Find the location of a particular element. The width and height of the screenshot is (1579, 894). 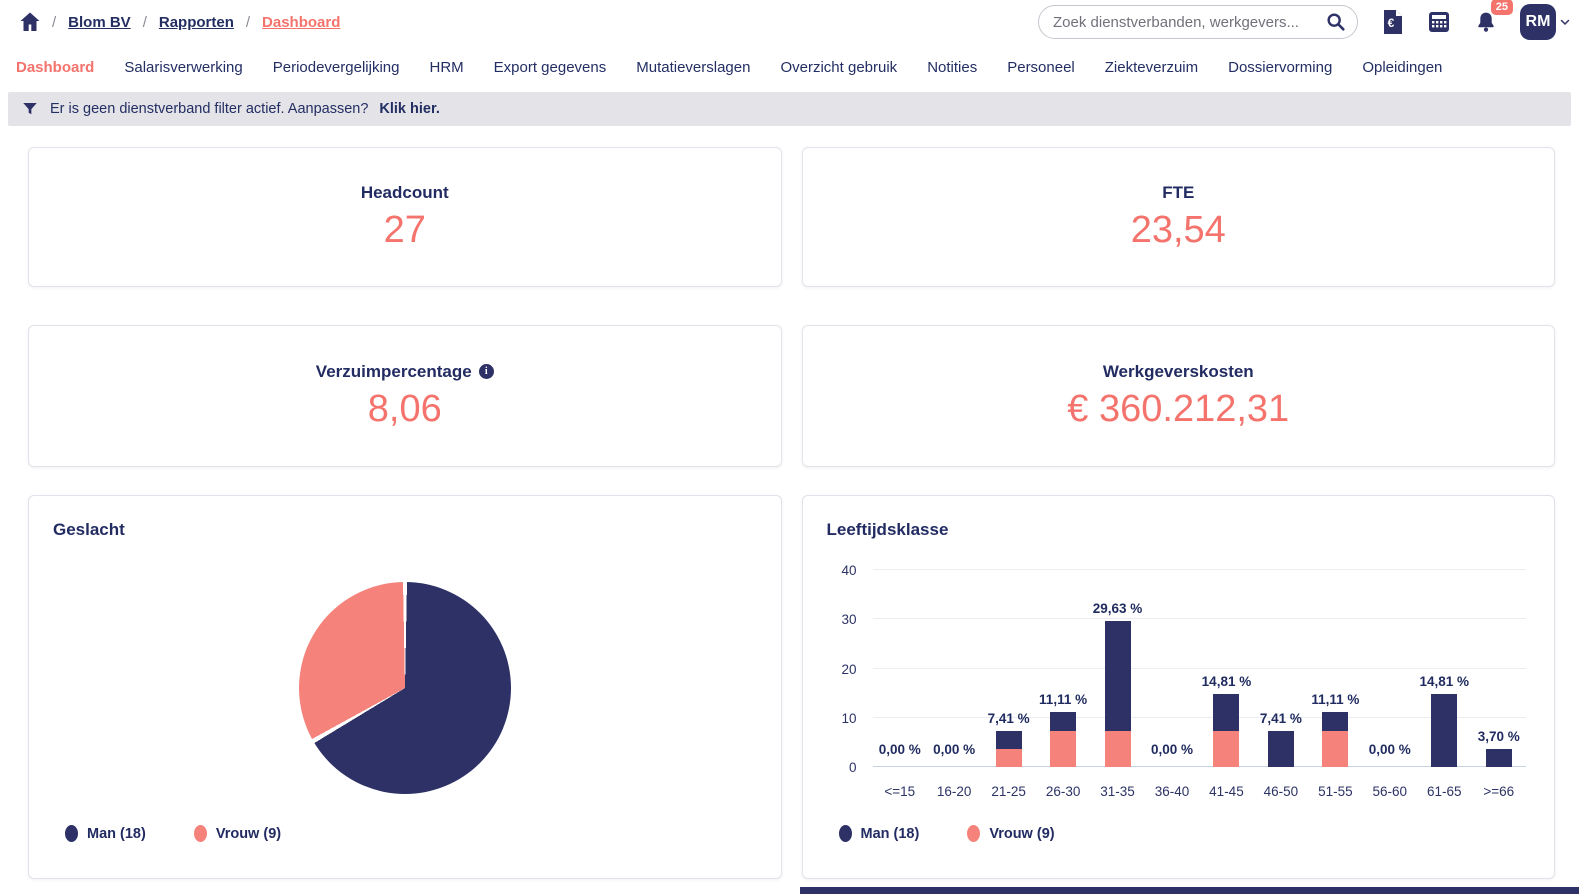

x-tick-66: >=66 is located at coordinates (1499, 791).